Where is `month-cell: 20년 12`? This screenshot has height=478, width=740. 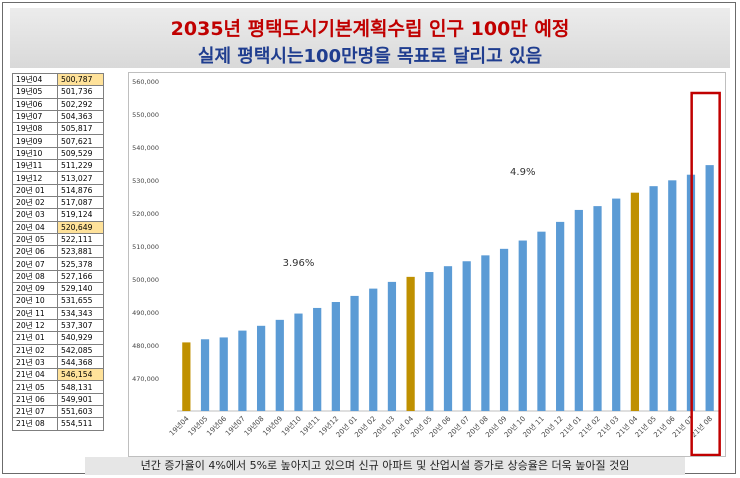
month-cell: 20년 12 is located at coordinates (35, 325).